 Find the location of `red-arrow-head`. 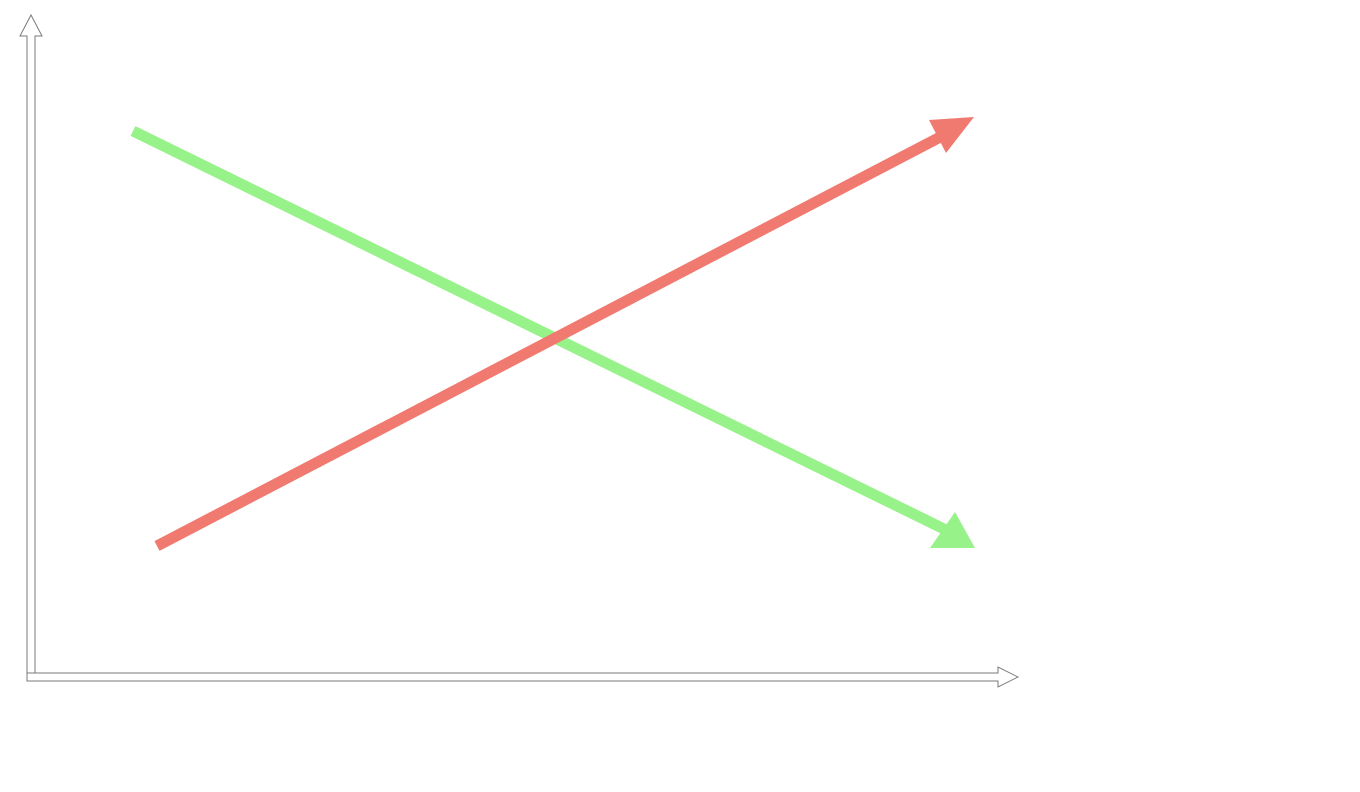

red-arrow-head is located at coordinates (951, 135).